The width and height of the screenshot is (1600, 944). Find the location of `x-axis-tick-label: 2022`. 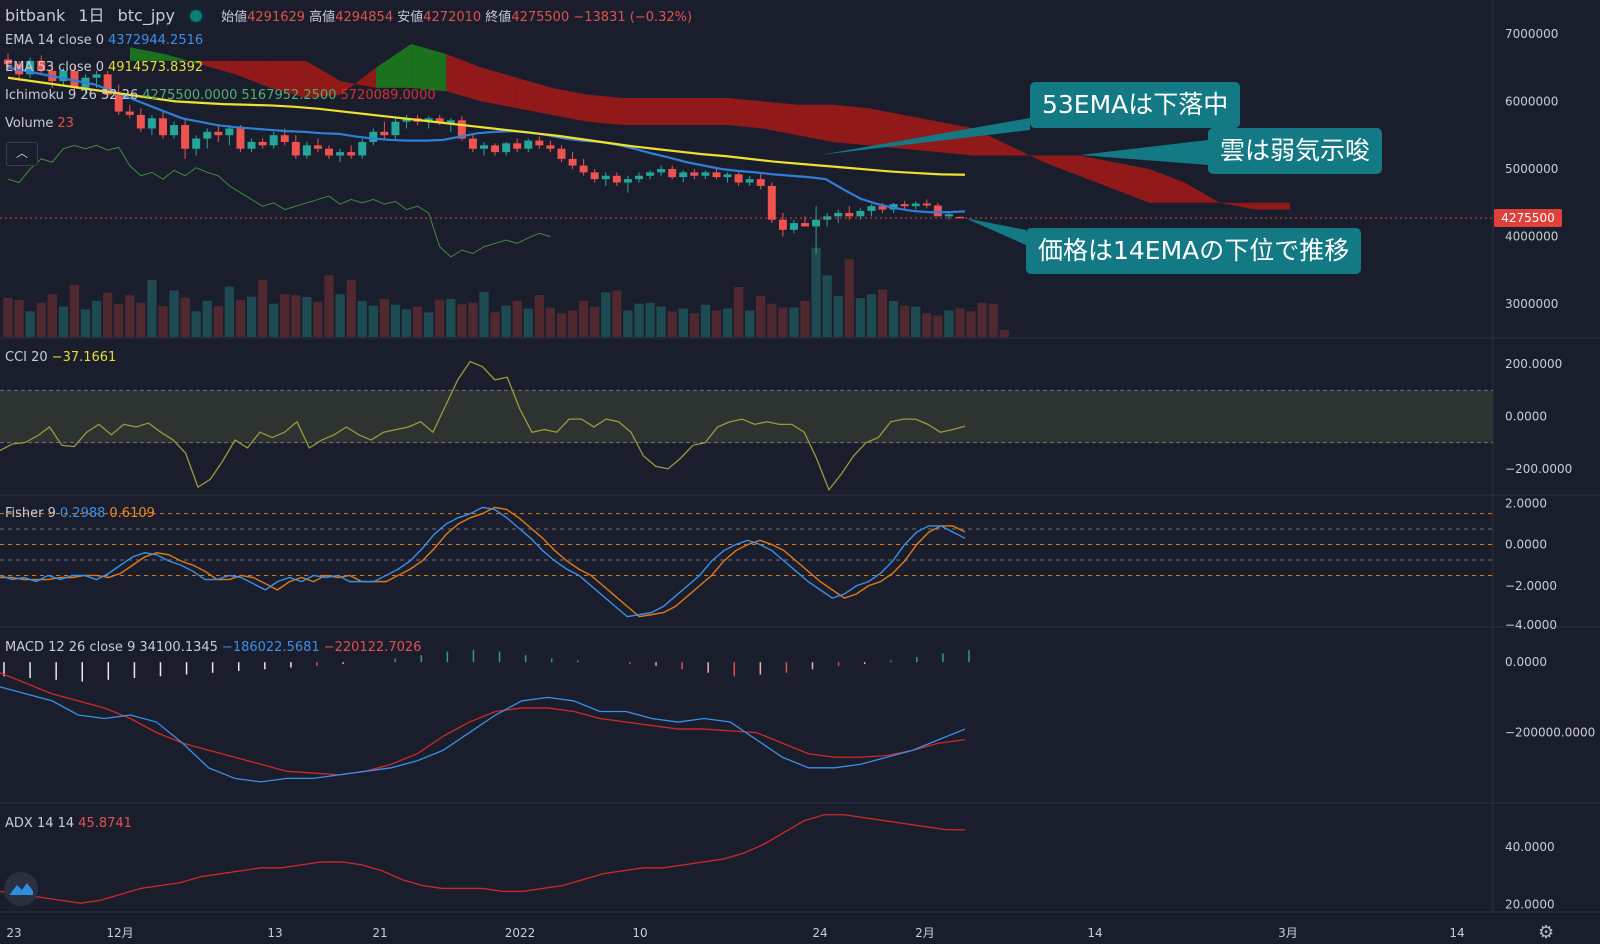

x-axis-tick-label: 2022 is located at coordinates (520, 933).